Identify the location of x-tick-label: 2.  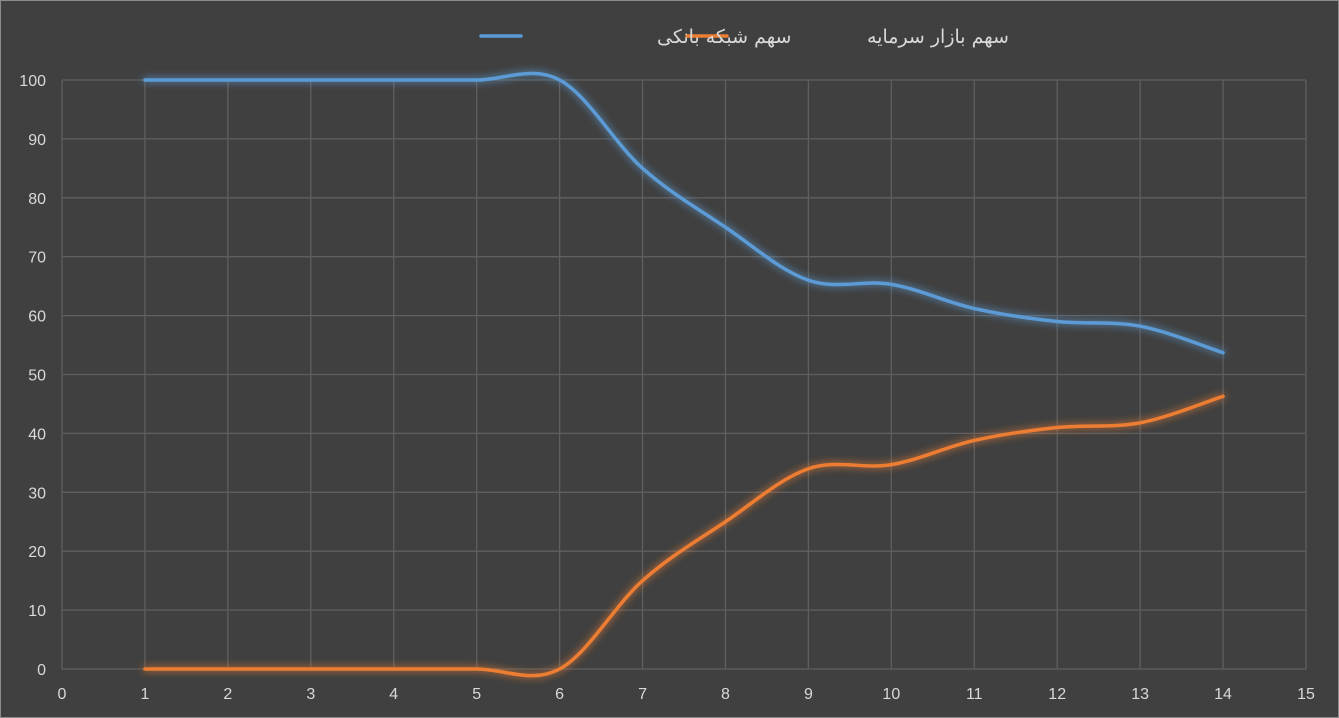
(227, 694).